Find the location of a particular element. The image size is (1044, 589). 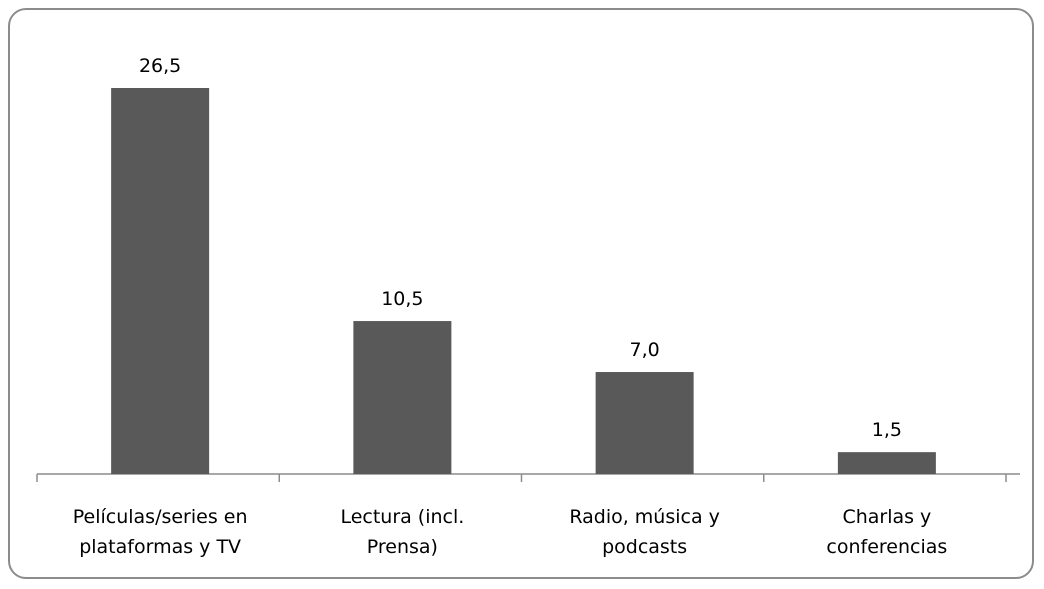

category-label: conferencias is located at coordinates (886, 547).